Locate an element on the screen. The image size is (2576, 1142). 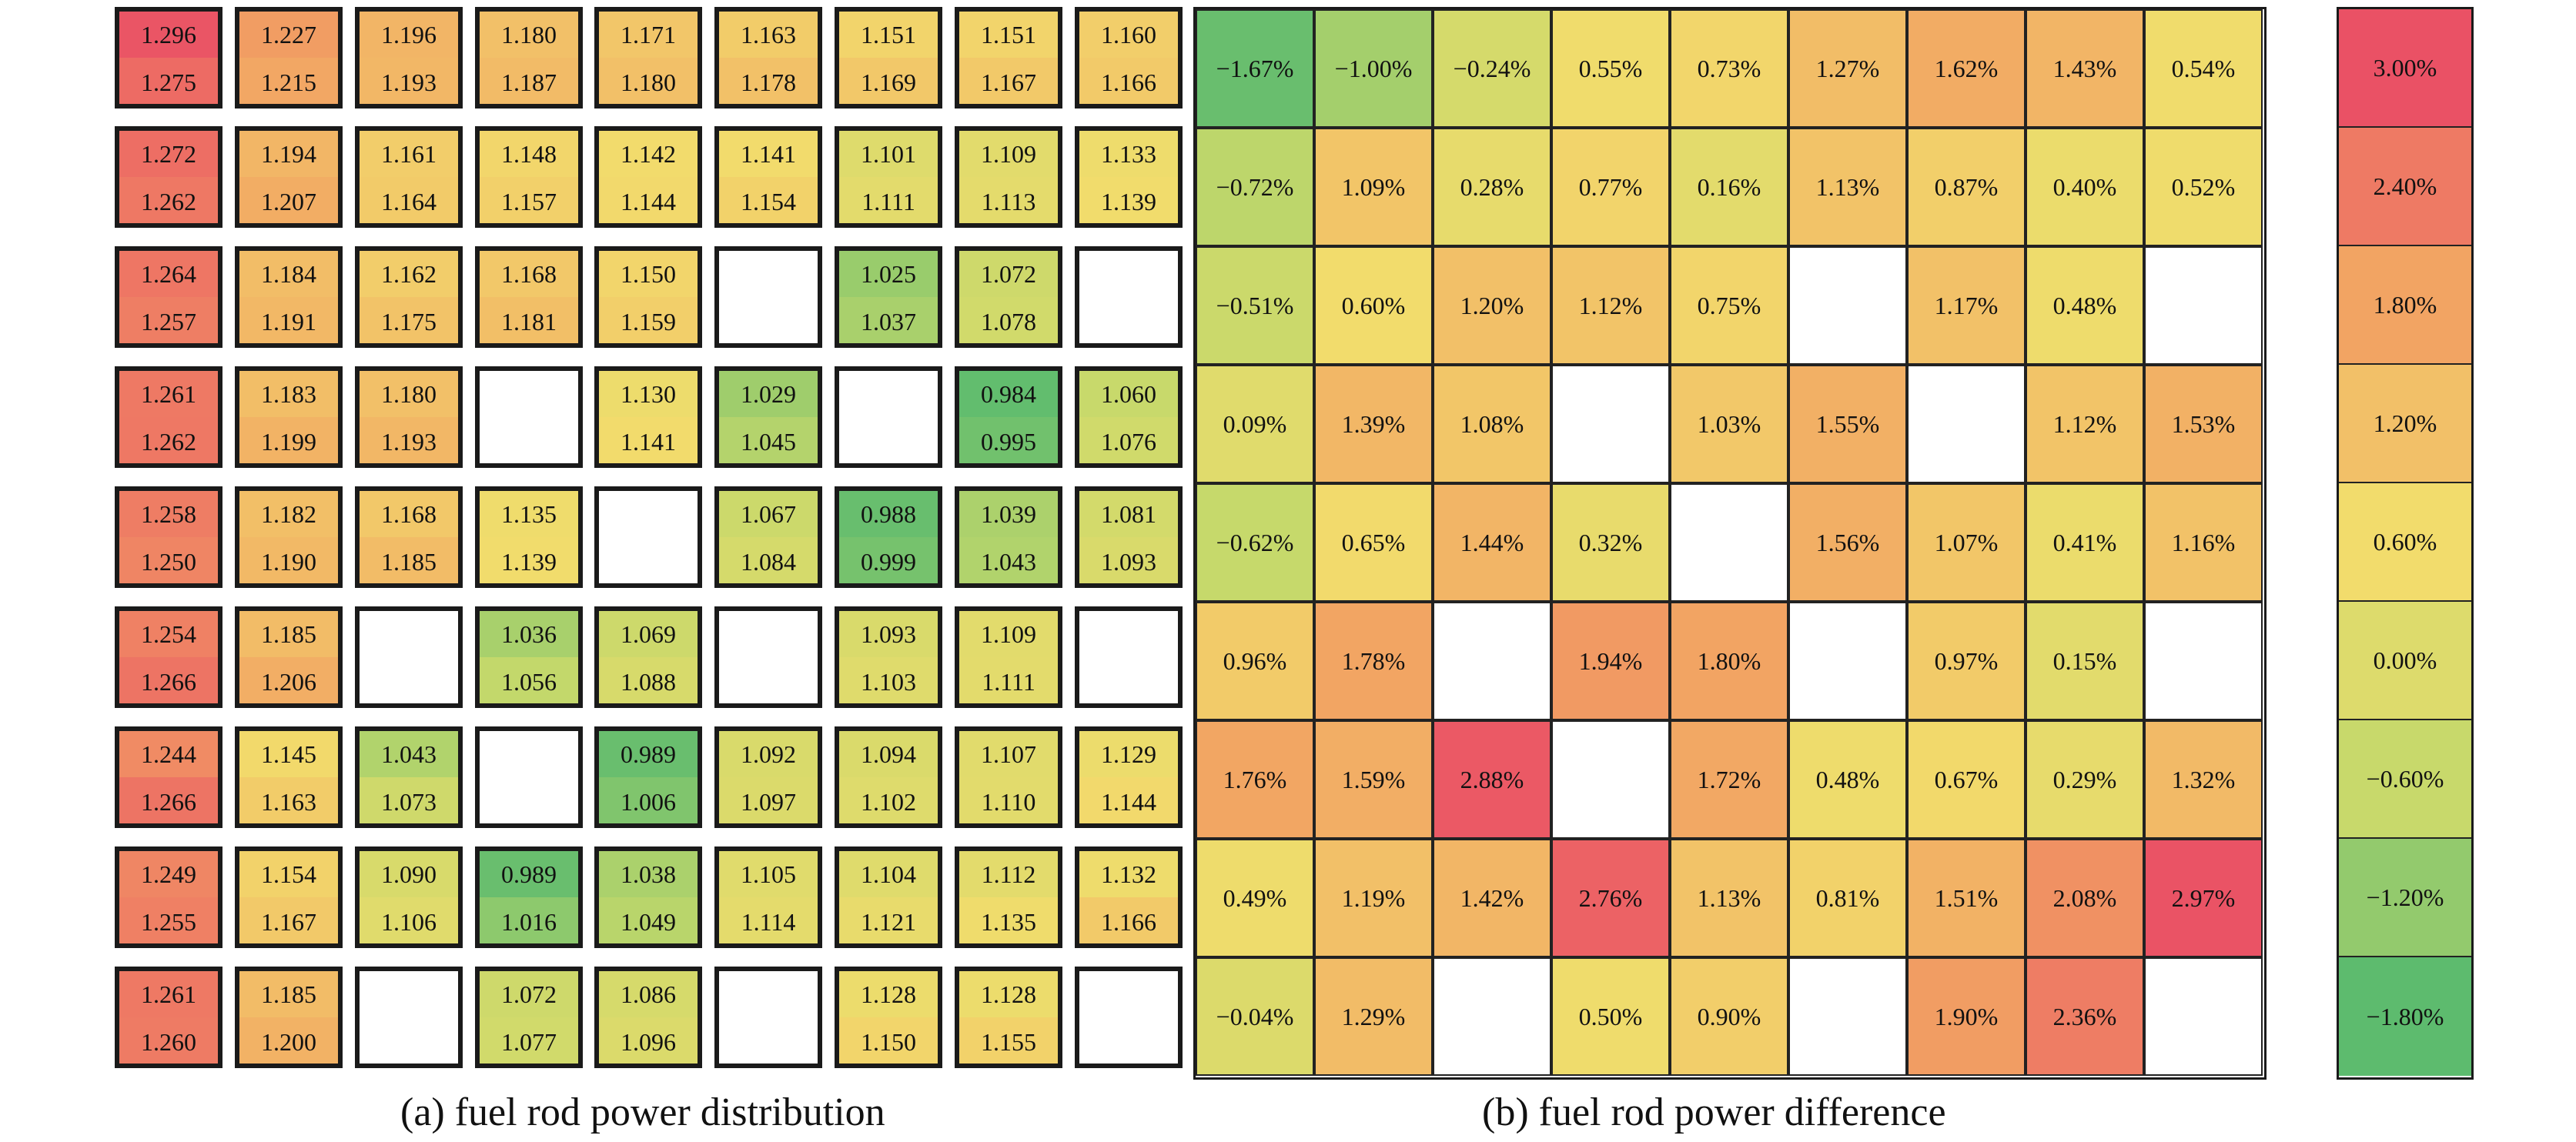
distribution-cell: 1.168 1.181 is located at coordinates (529, 297).